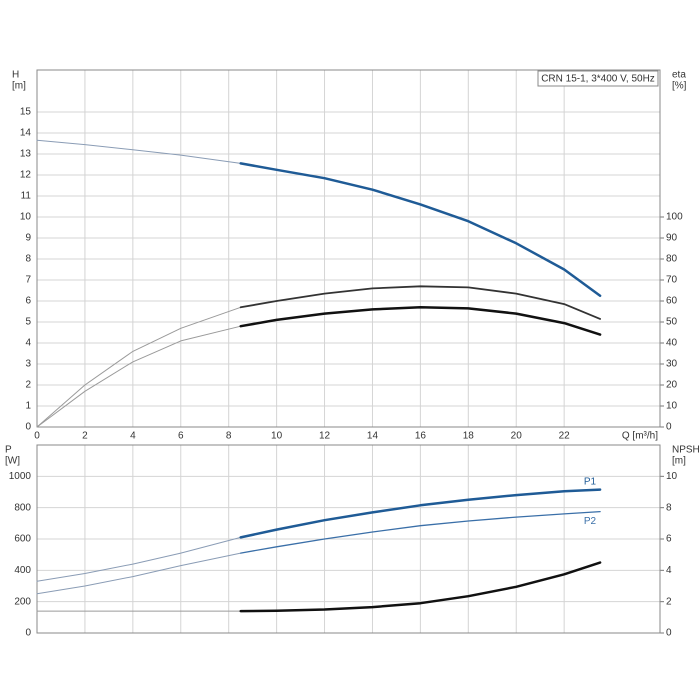  What do you see at coordinates (640, 436) in the screenshot?
I see `x-axis-label: Q [m³/h]` at bounding box center [640, 436].